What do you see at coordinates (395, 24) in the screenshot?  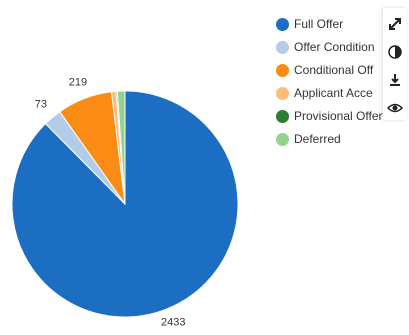 I see `expand-icon` at bounding box center [395, 24].